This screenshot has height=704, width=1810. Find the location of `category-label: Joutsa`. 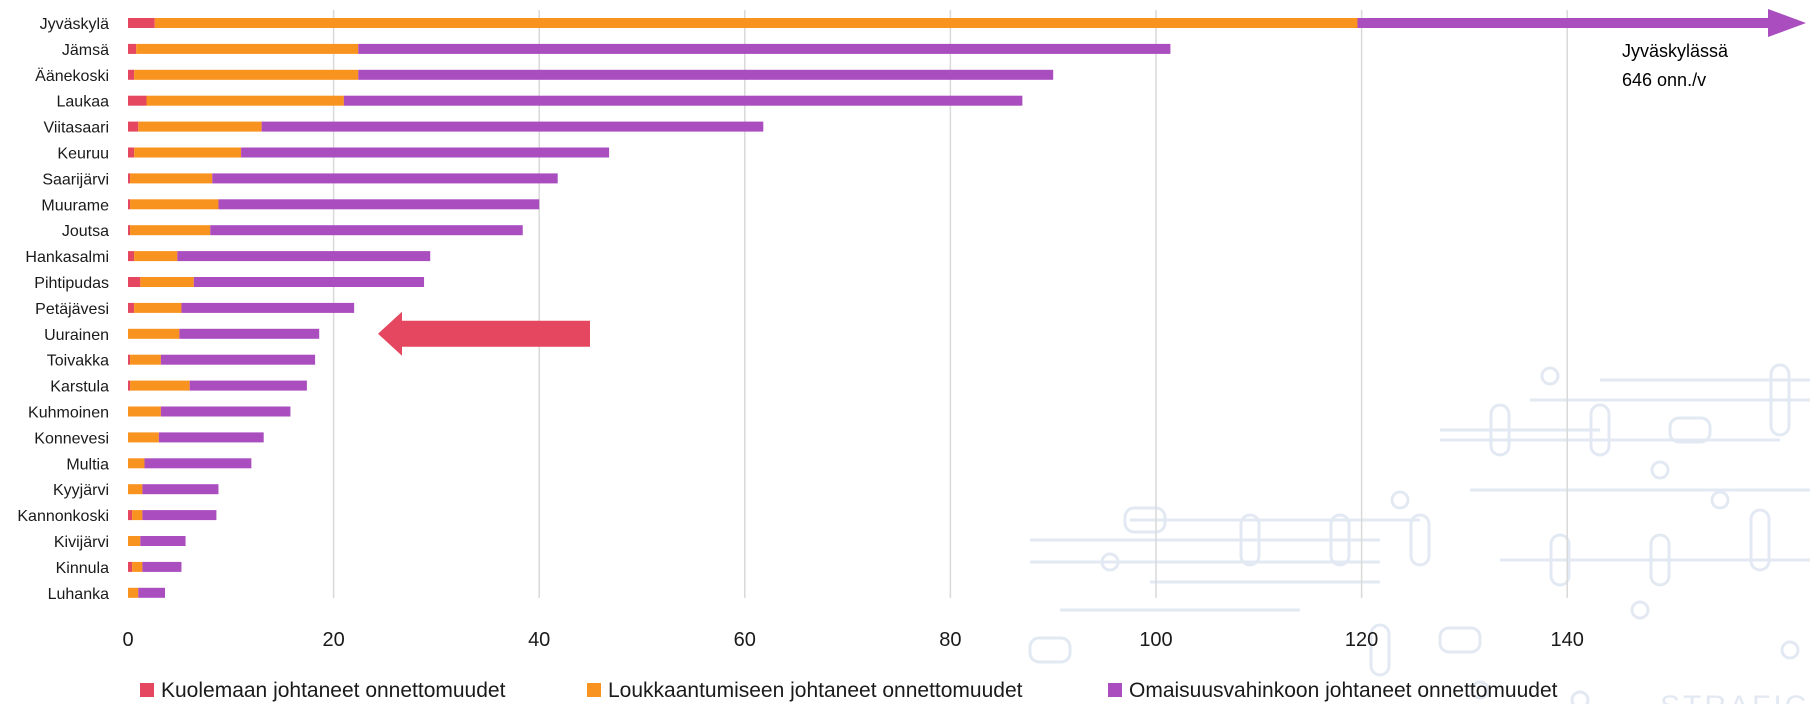

category-label: Joutsa is located at coordinates (85, 231).